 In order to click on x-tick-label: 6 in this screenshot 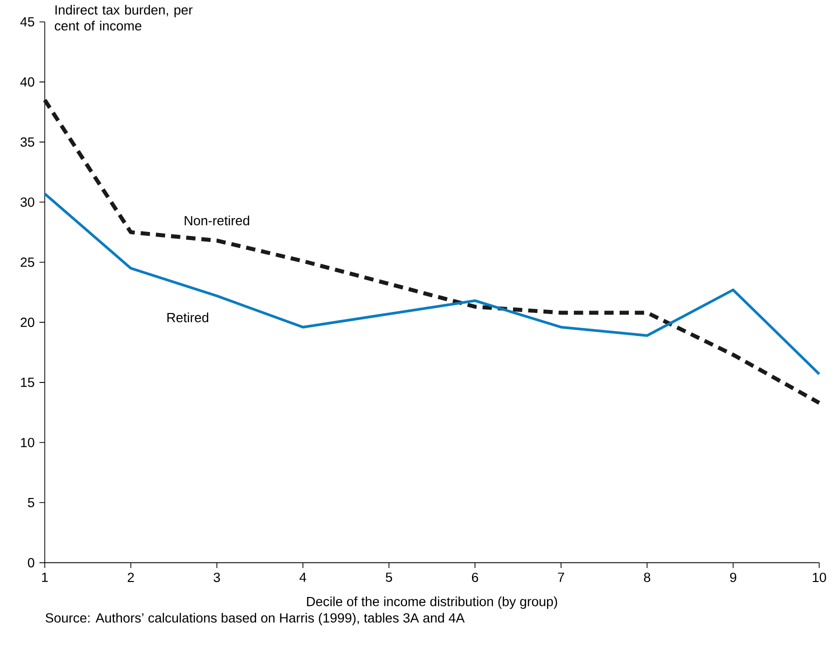, I will do `click(475, 577)`.